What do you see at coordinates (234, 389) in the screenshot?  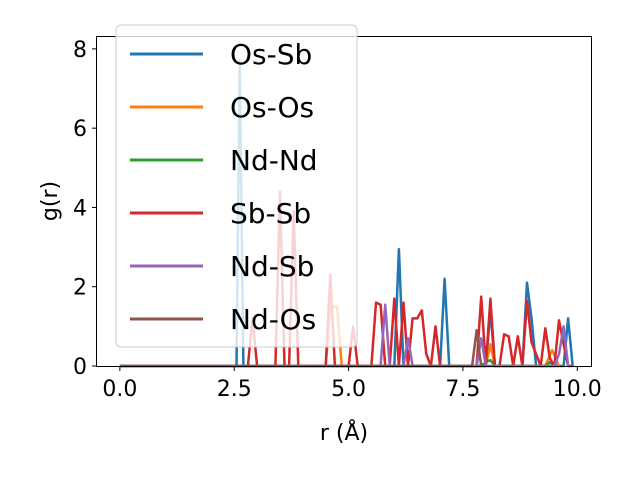 I see `x-tick-label: 2.5` at bounding box center [234, 389].